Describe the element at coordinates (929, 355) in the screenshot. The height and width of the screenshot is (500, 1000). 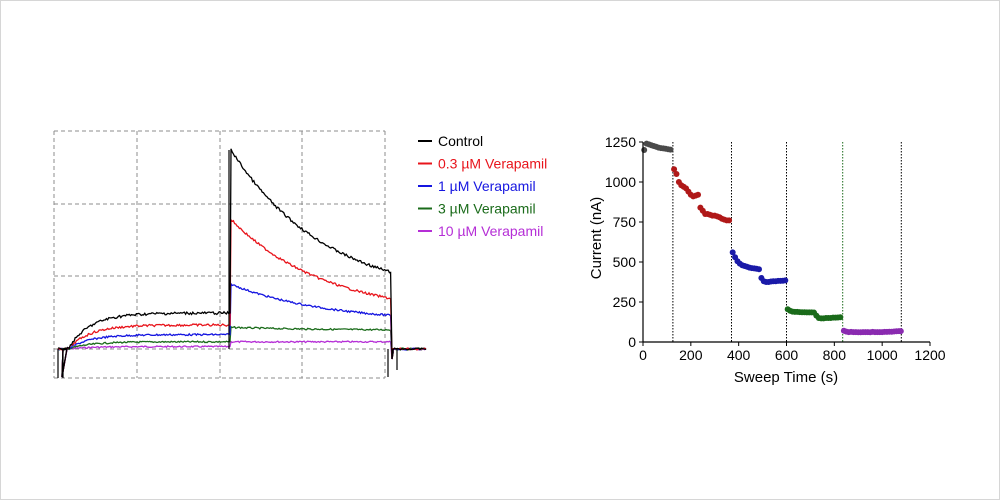
I see `x-tick-label: 1200` at that location.